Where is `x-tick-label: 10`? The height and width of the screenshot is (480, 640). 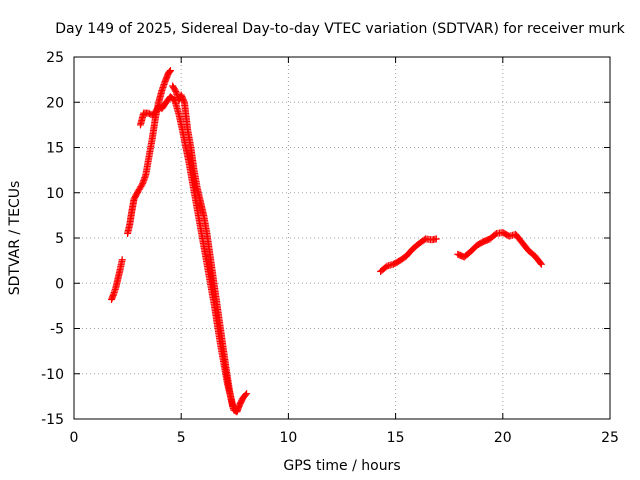
x-tick-label: 10 is located at coordinates (288, 438).